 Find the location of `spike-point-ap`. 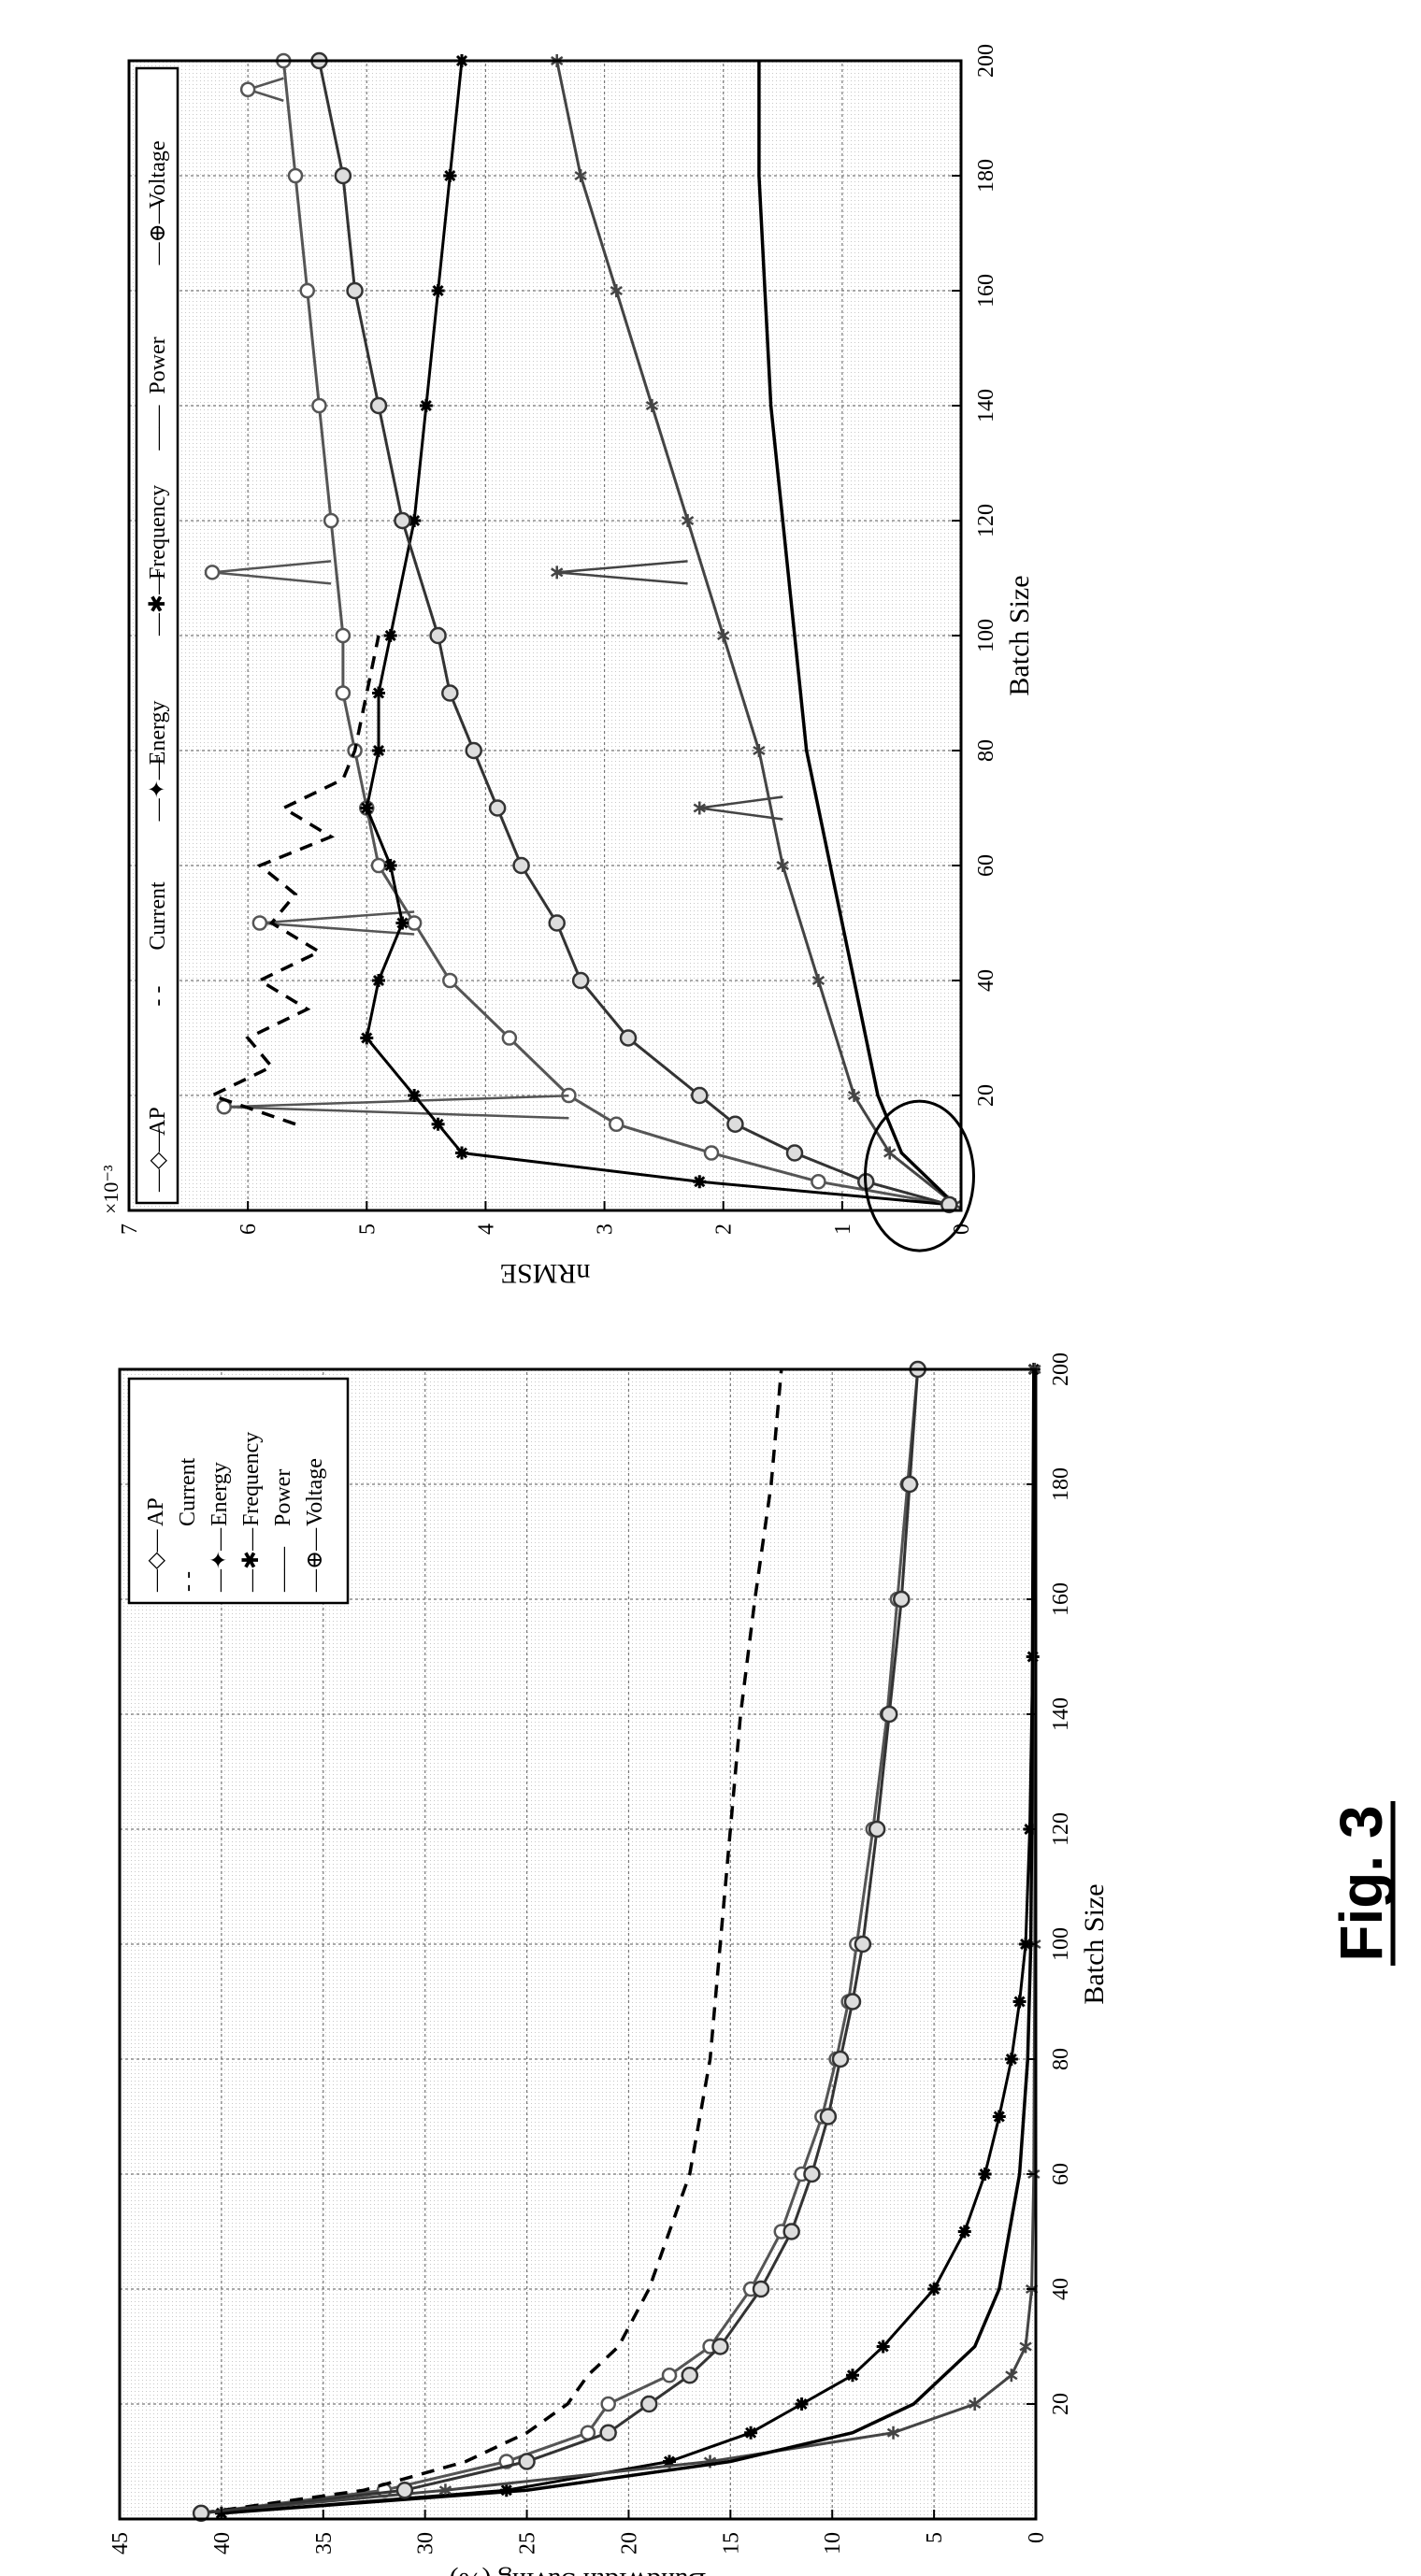

spike-point-ap is located at coordinates (212, 572).